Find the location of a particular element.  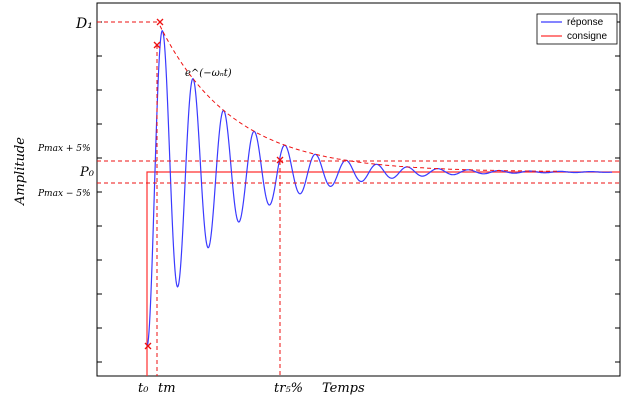

legend-box is located at coordinates (577, 29).